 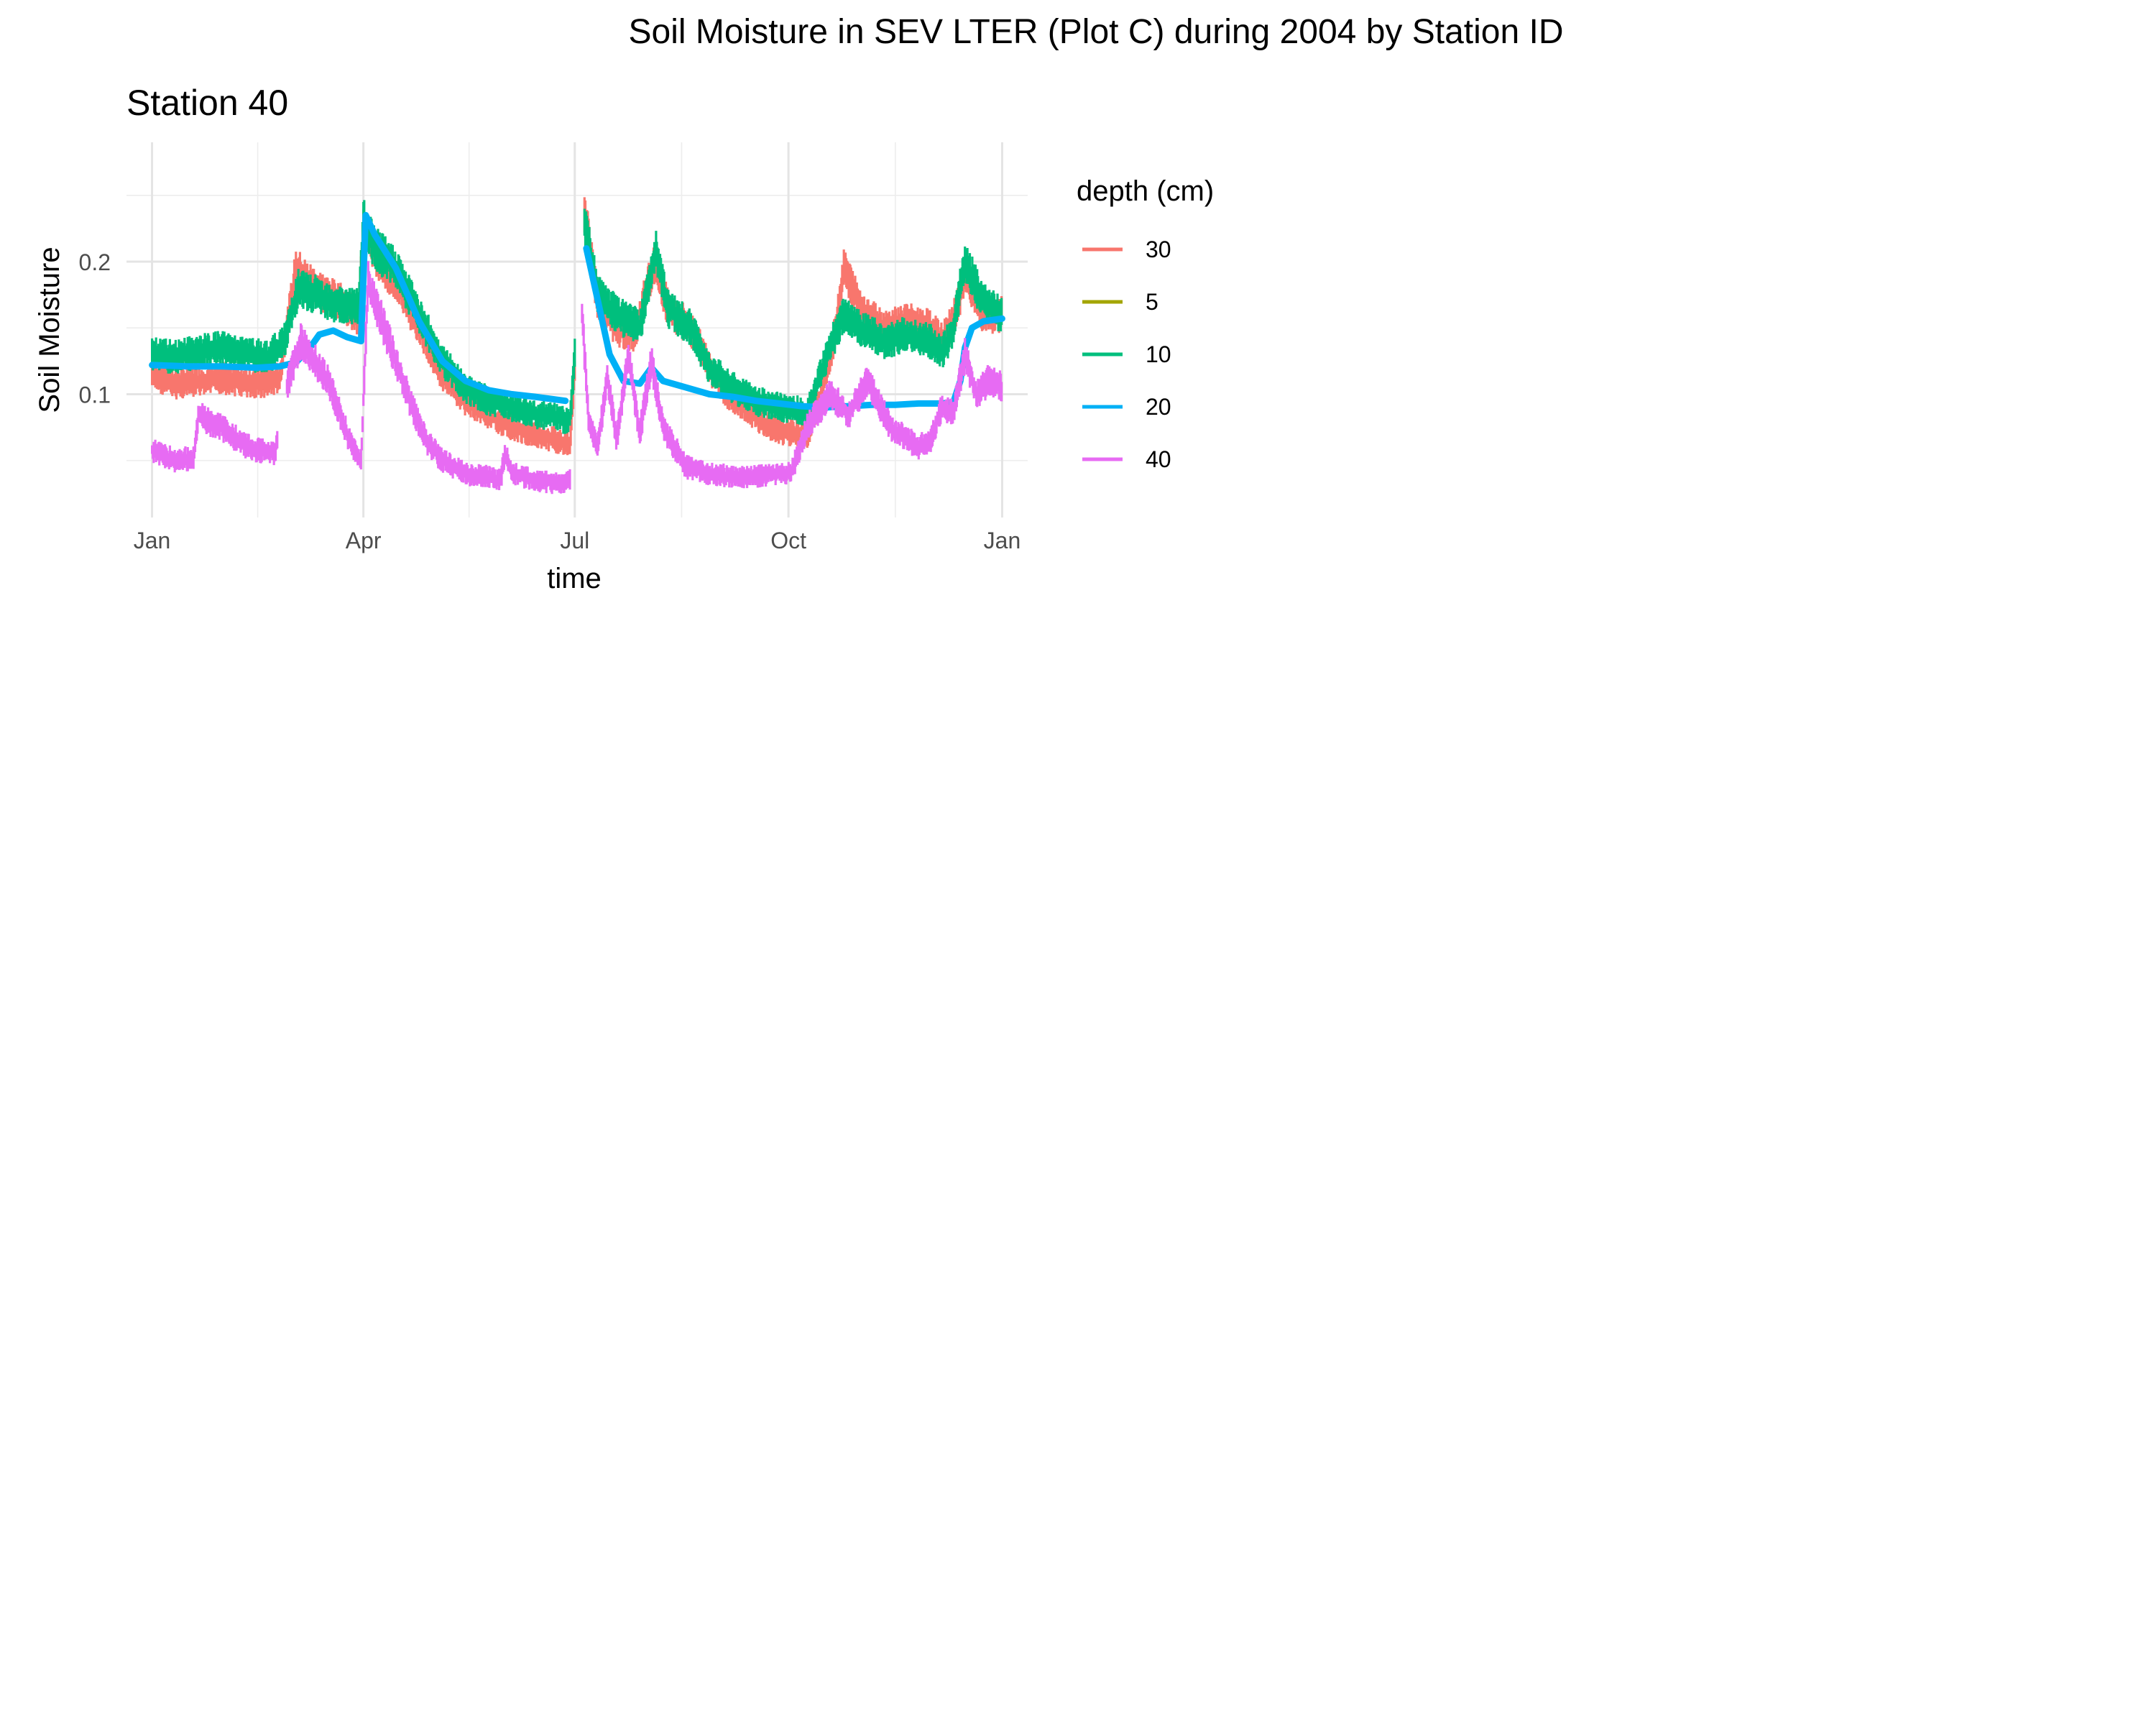 What do you see at coordinates (49, 330) in the screenshot?
I see `y-axis-title: Soil Moisture` at bounding box center [49, 330].